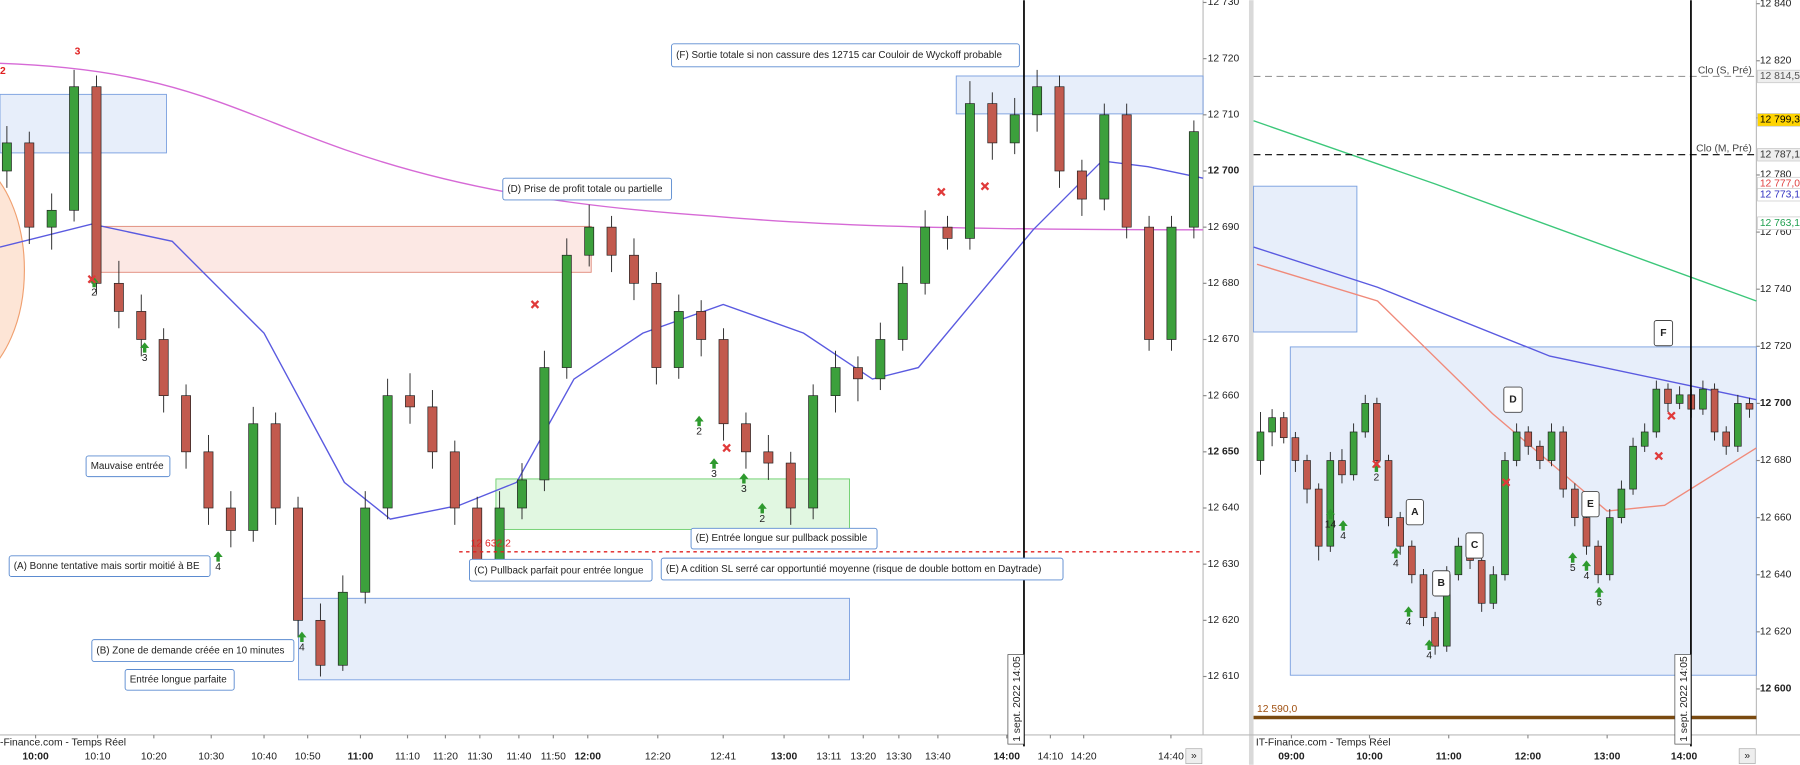  What do you see at coordinates (938, 756) in the screenshot?
I see `x-tick-label: 13:40` at bounding box center [938, 756].